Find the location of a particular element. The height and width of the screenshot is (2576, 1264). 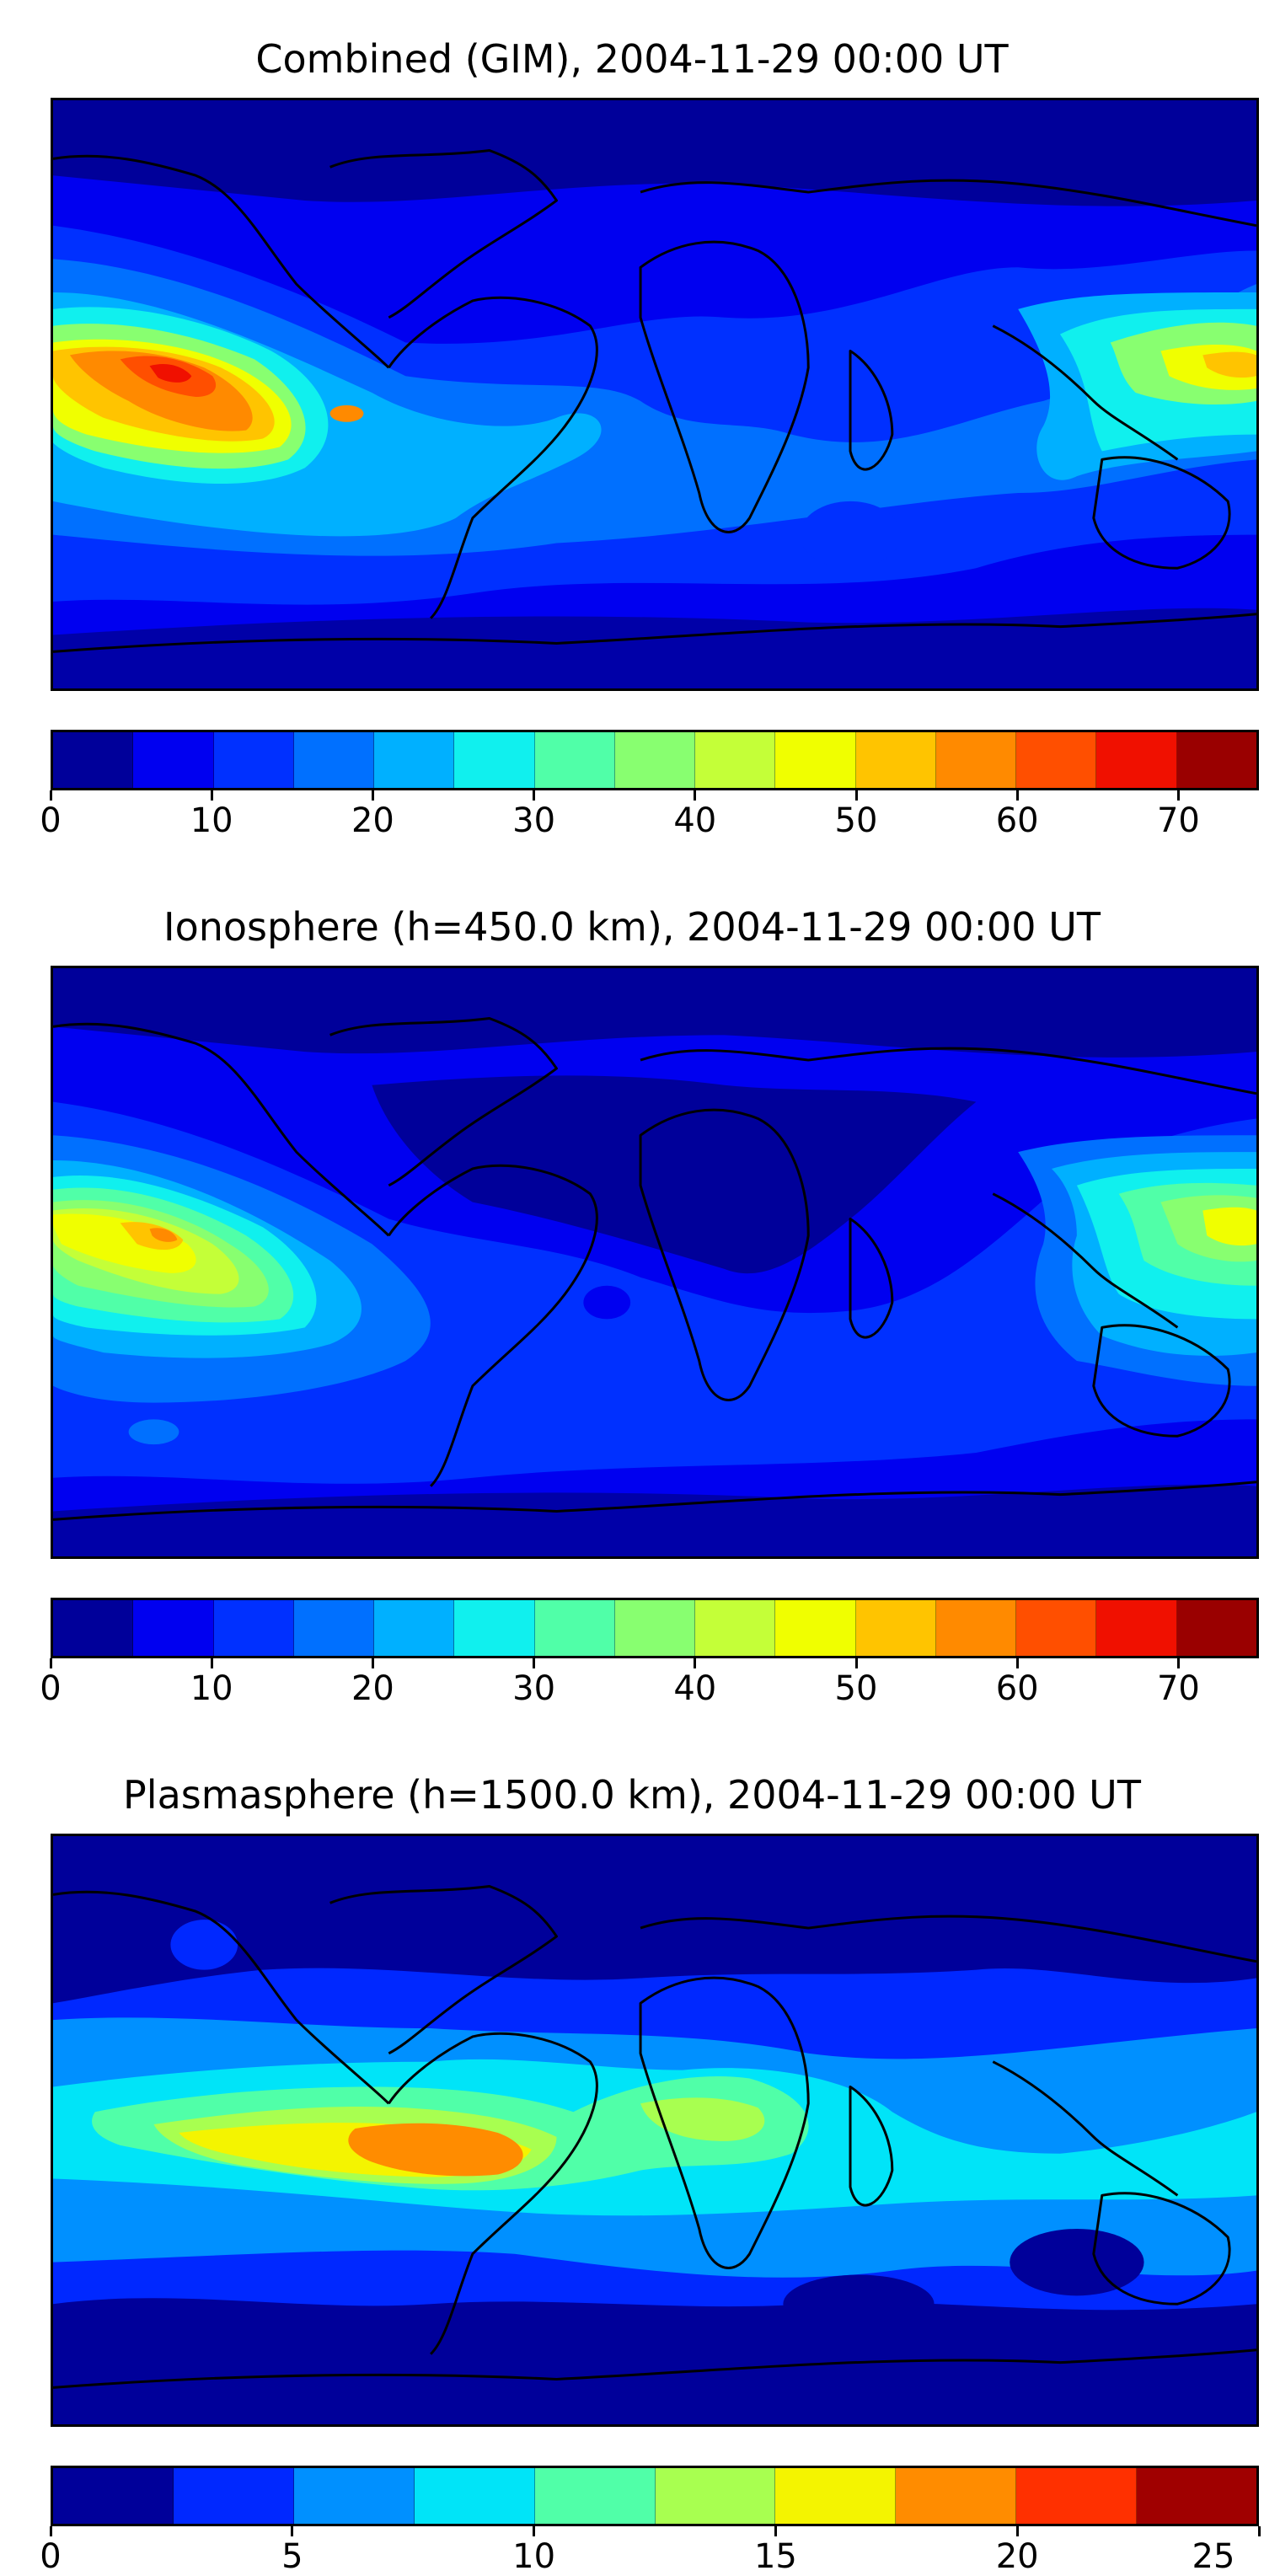

colorbar-tick-label: 25 is located at coordinates (1213, 2556).